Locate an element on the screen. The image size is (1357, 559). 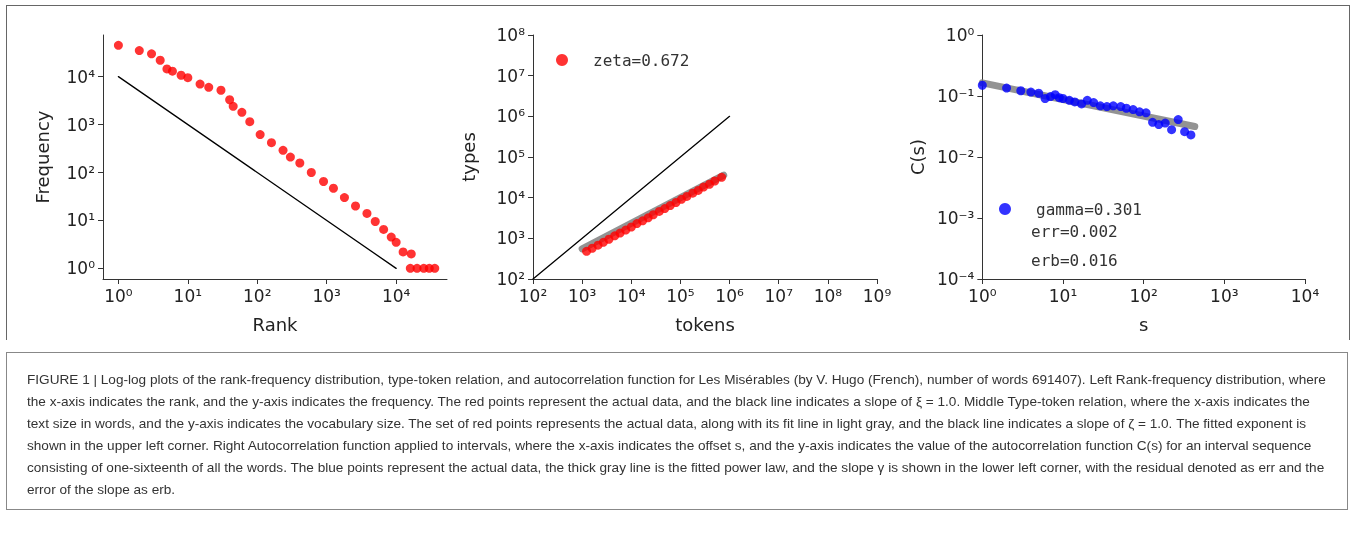
y-axis-title: C(s) is located at coordinates (917, 157).